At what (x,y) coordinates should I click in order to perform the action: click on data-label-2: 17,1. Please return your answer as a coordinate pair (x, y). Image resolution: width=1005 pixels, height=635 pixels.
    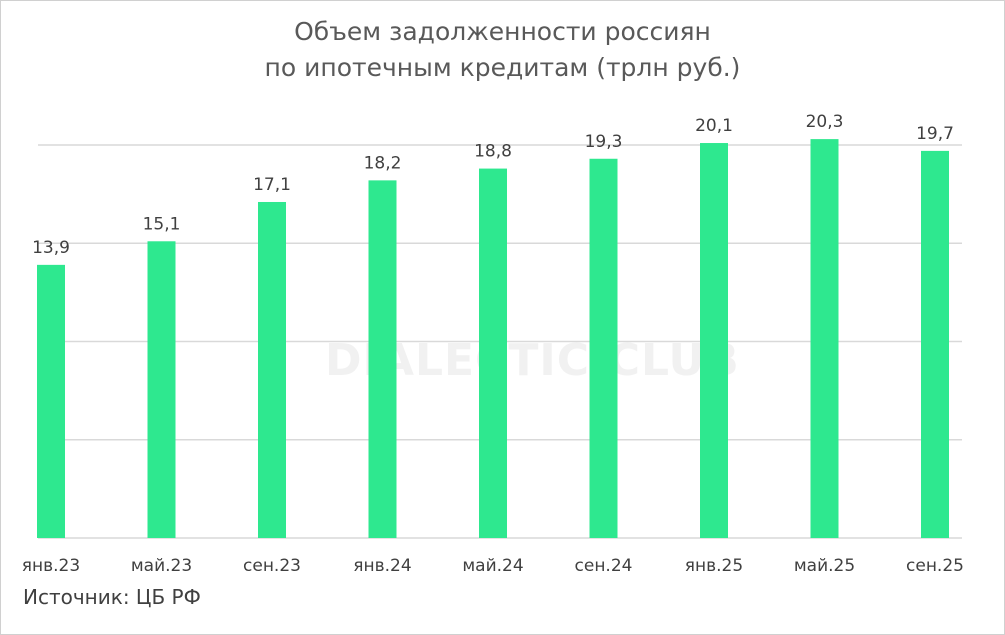
    Looking at the image, I should click on (272, 185).